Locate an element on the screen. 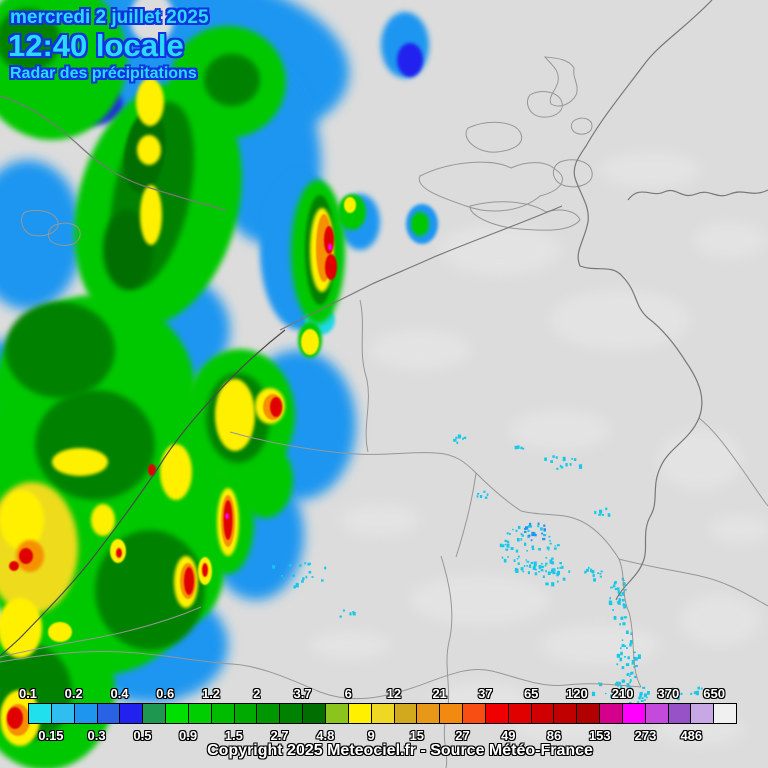 The image size is (768, 768). scale-value-label: 273 is located at coordinates (645, 735).